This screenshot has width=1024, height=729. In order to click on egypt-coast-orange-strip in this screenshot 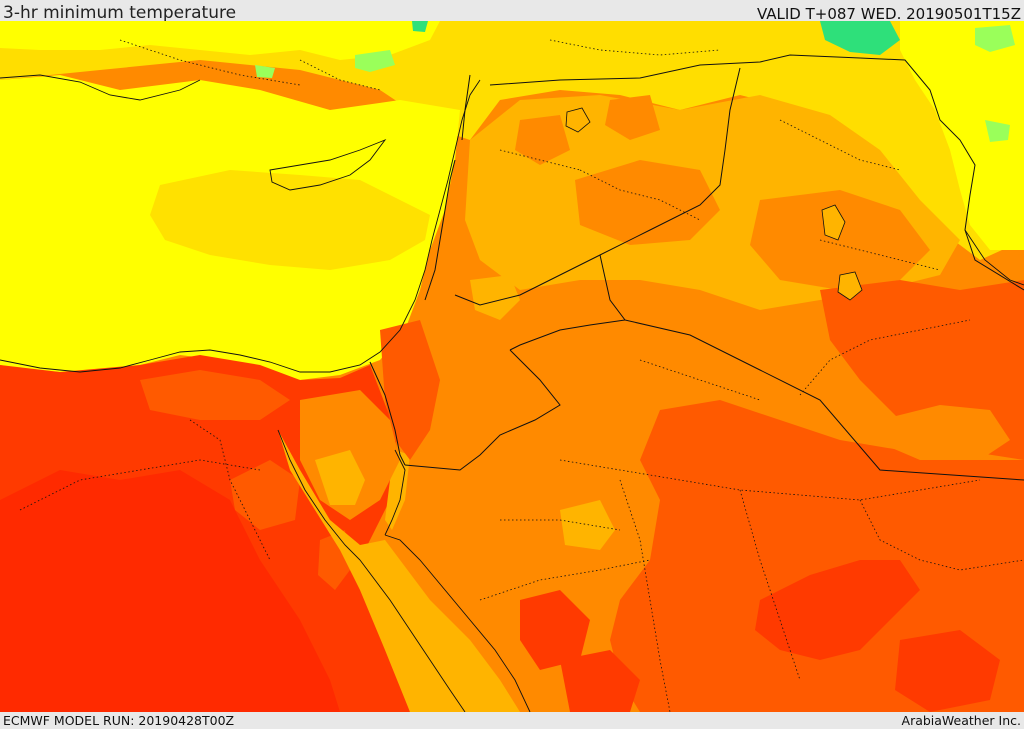, I will do `click(215, 395)`.